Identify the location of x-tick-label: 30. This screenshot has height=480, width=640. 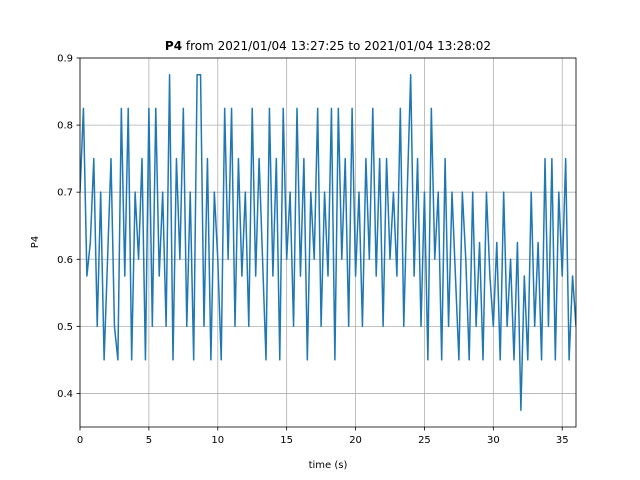
(493, 440).